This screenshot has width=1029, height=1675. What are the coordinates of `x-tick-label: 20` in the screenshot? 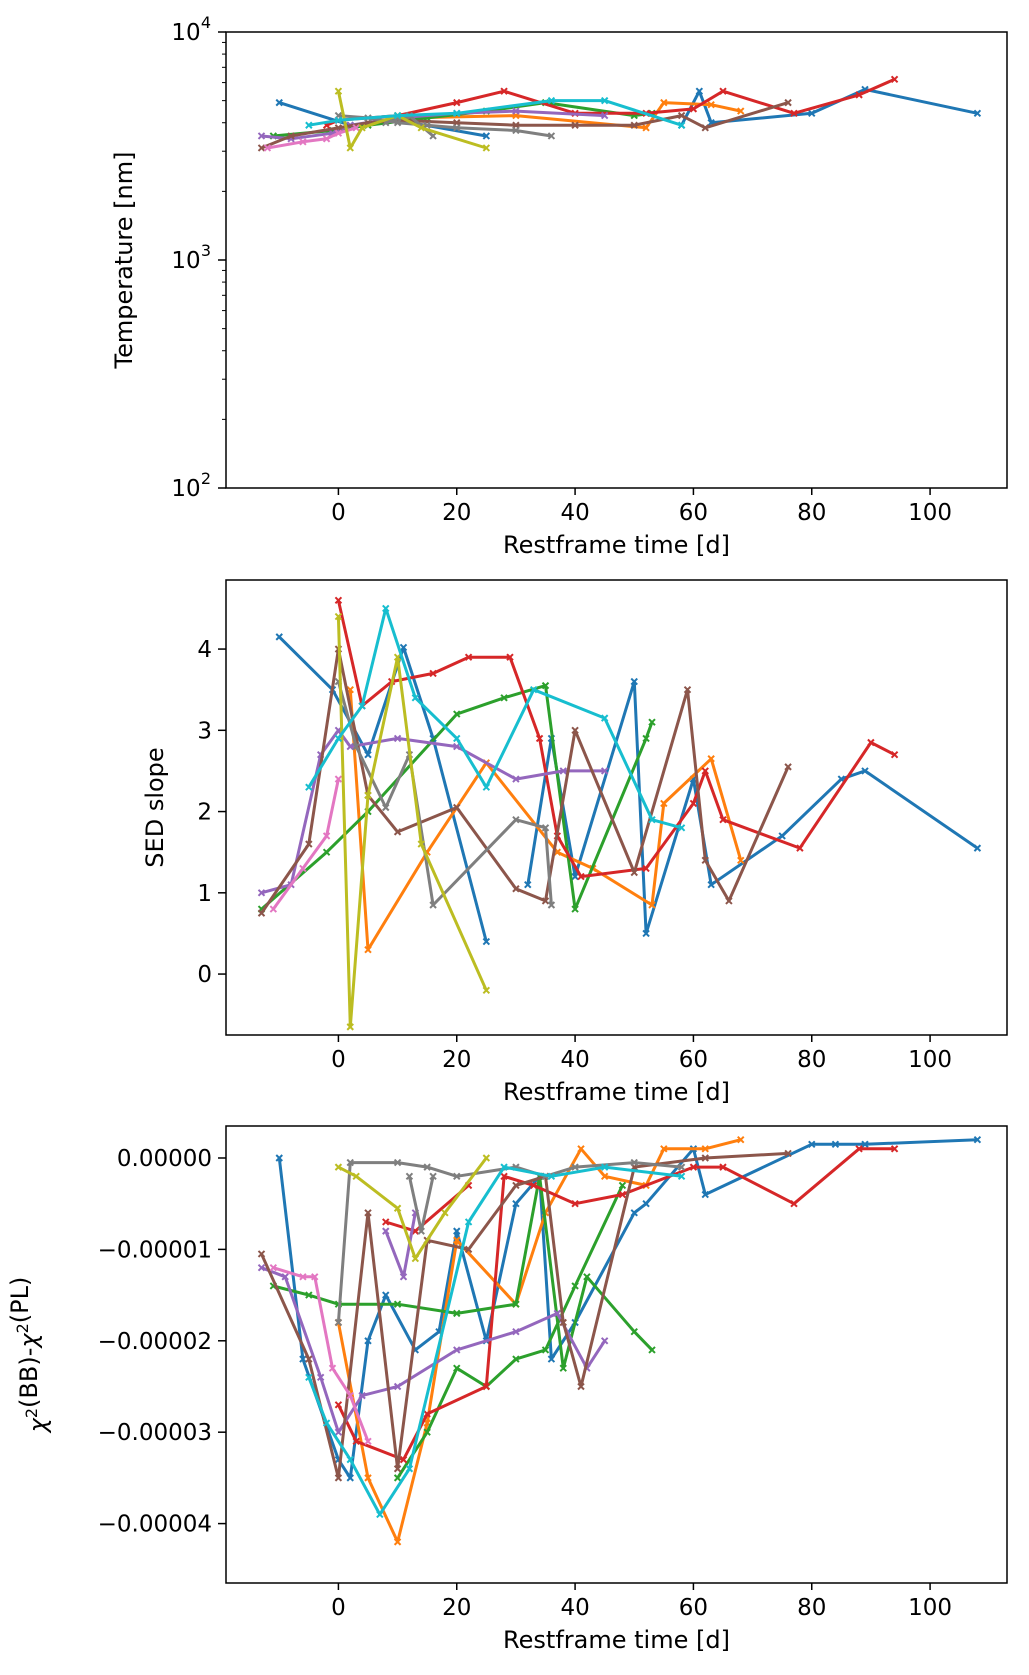 It's located at (456, 1060).